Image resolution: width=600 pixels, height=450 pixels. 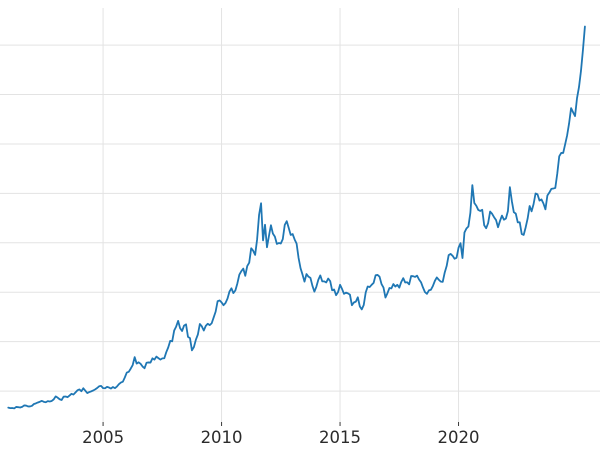 What do you see at coordinates (340, 437) in the screenshot?
I see `x-axis-tick-label: 2015` at bounding box center [340, 437].